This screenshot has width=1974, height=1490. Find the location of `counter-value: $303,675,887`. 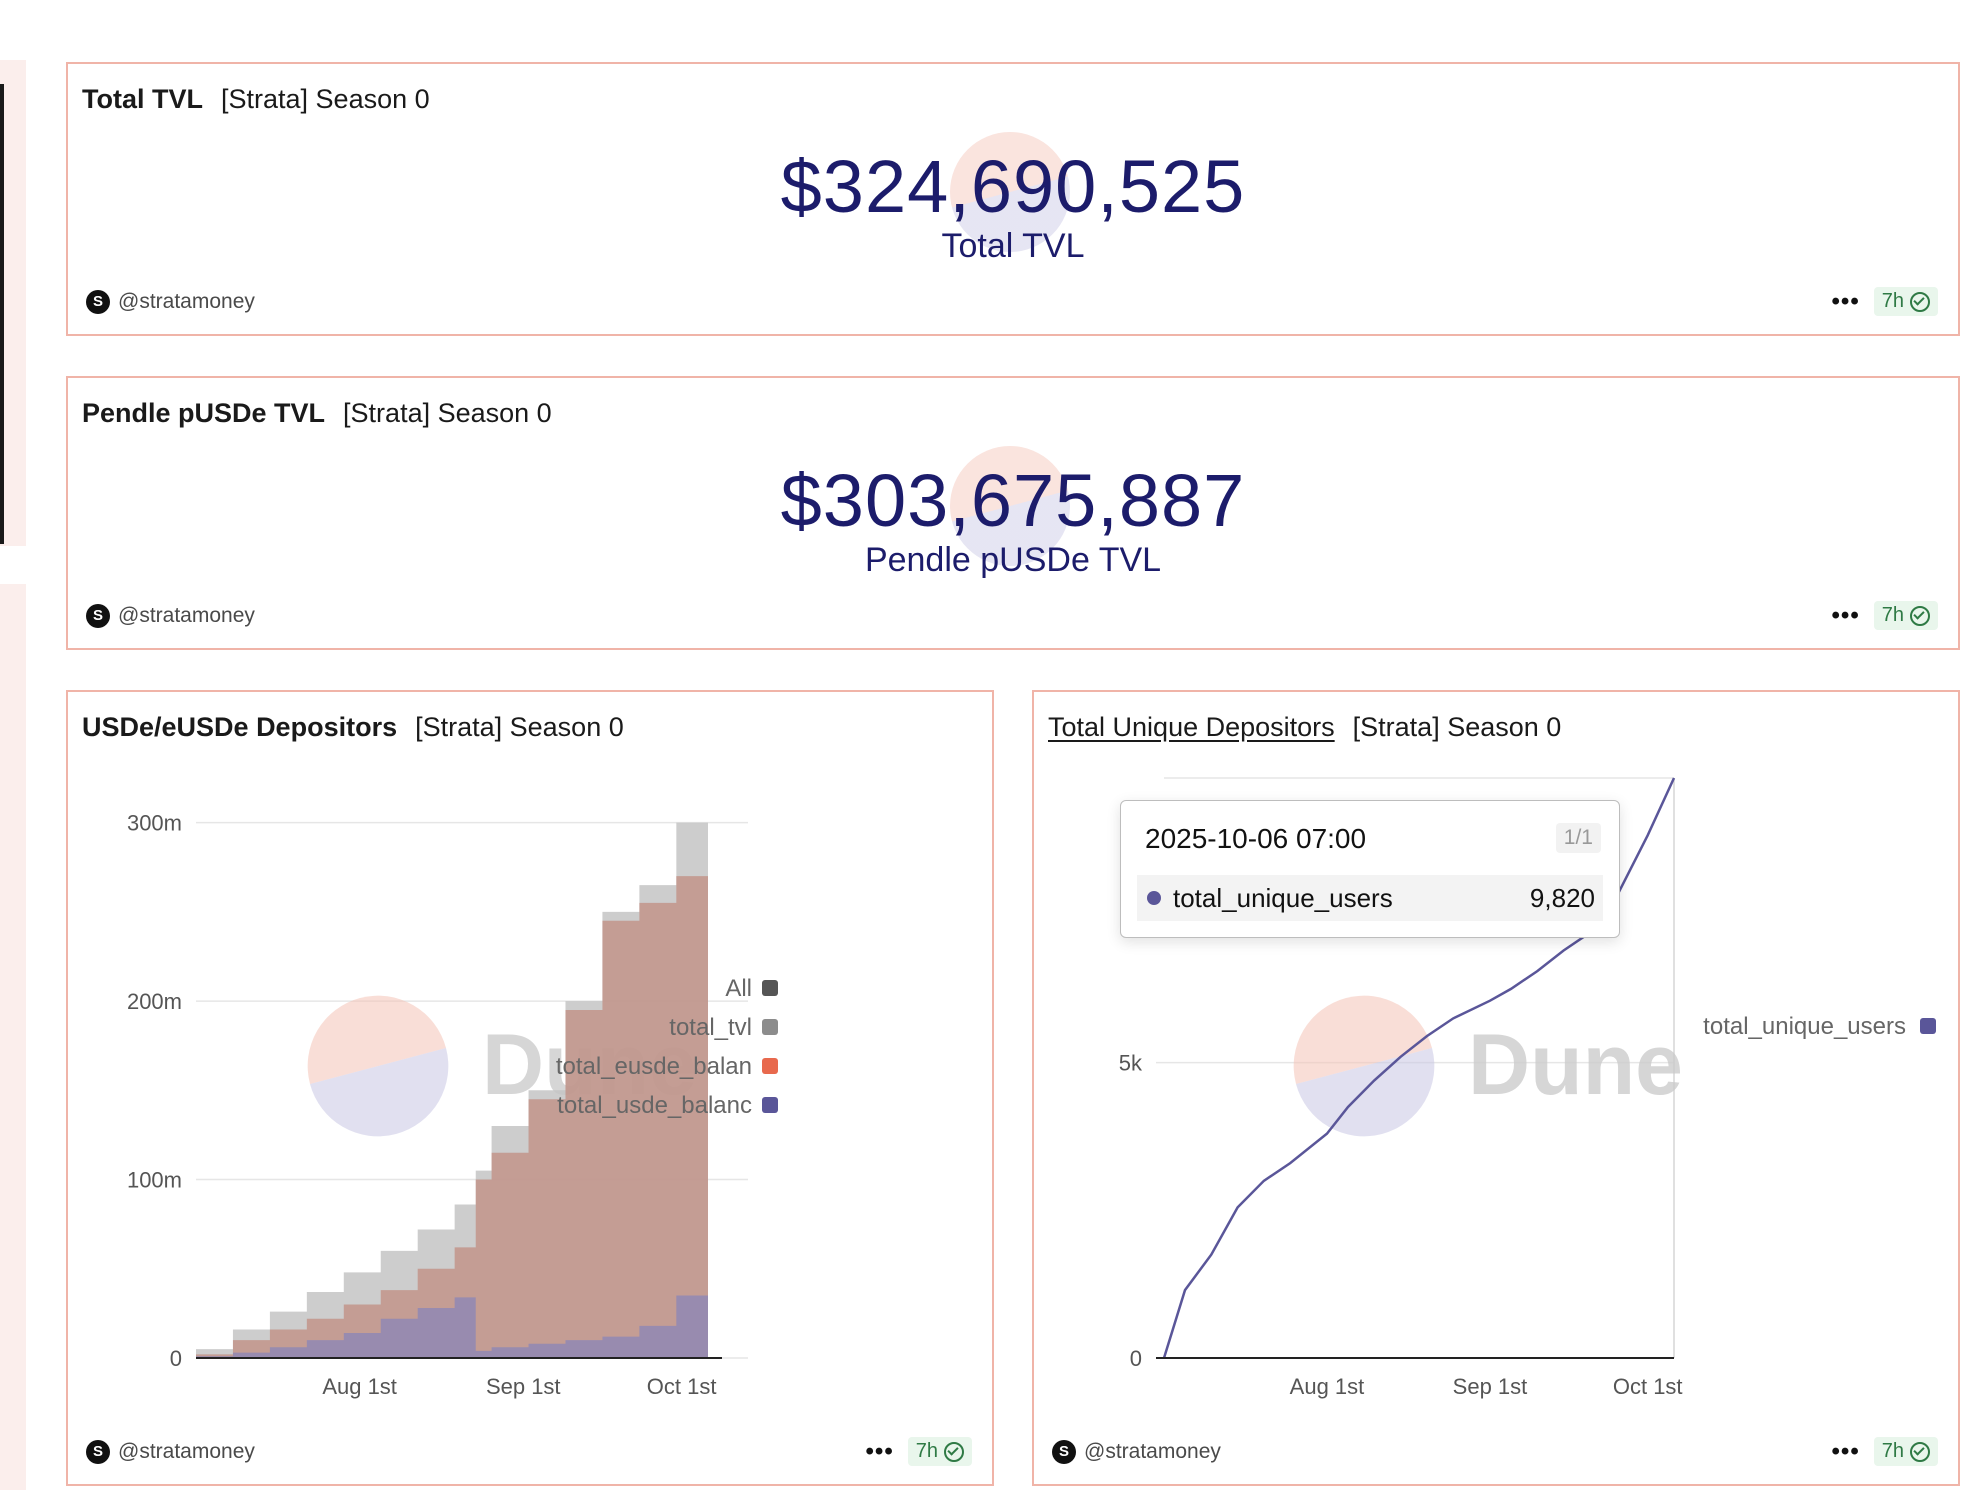

counter-value: $303,675,887 is located at coordinates (1013, 500).